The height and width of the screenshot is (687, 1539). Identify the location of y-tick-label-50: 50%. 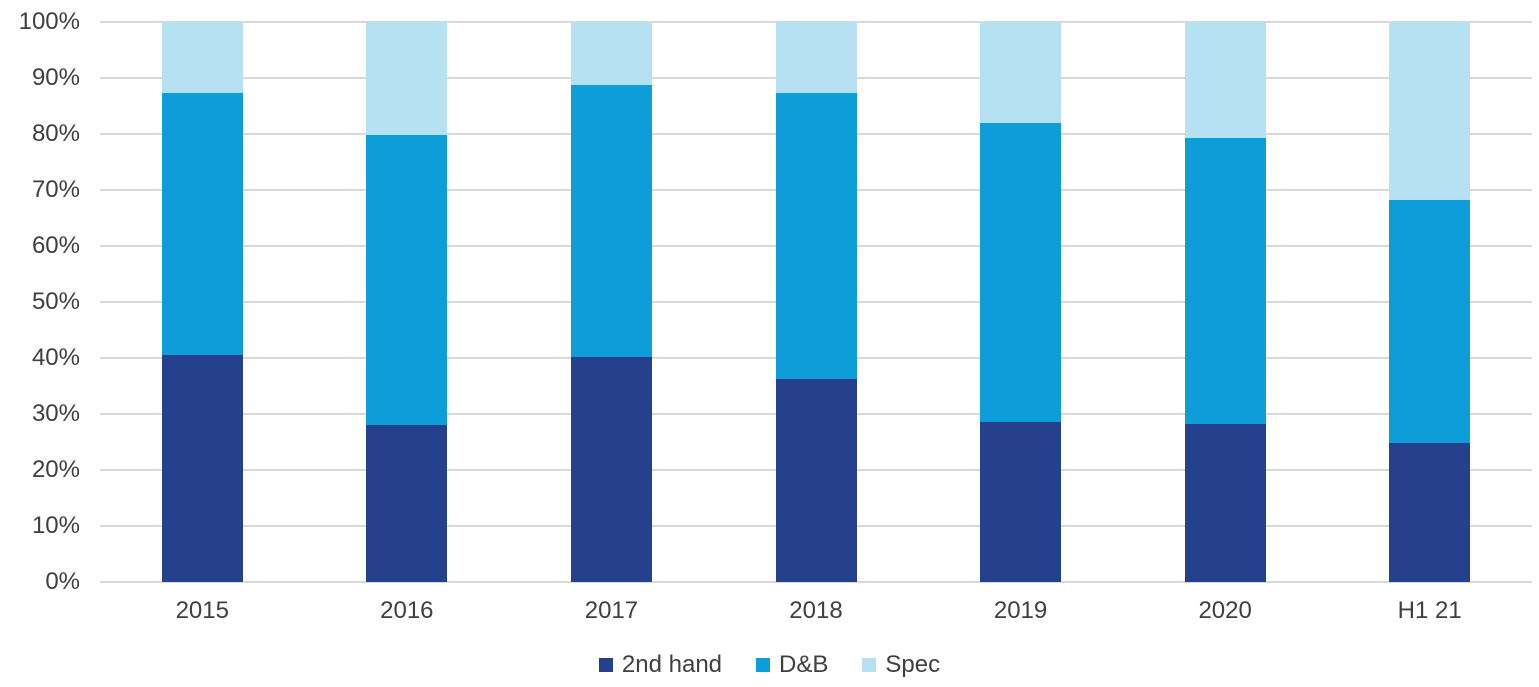
(55, 301).